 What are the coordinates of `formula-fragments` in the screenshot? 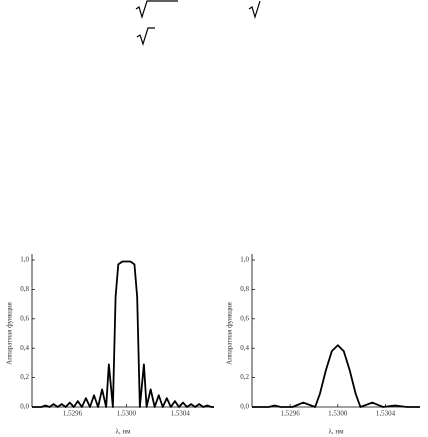 It's located at (198, 23).